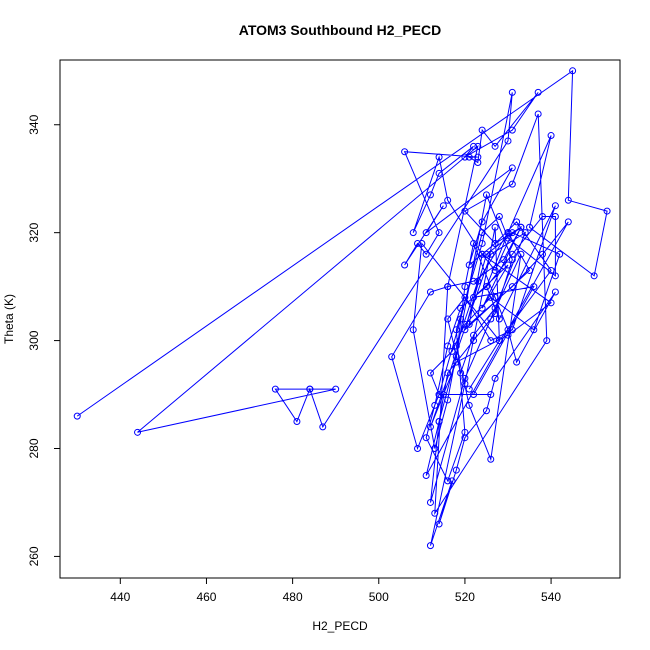 The height and width of the screenshot is (650, 650). What do you see at coordinates (340, 30) in the screenshot?
I see `chart-title: ATOM3 Southbound H2_PECD` at bounding box center [340, 30].